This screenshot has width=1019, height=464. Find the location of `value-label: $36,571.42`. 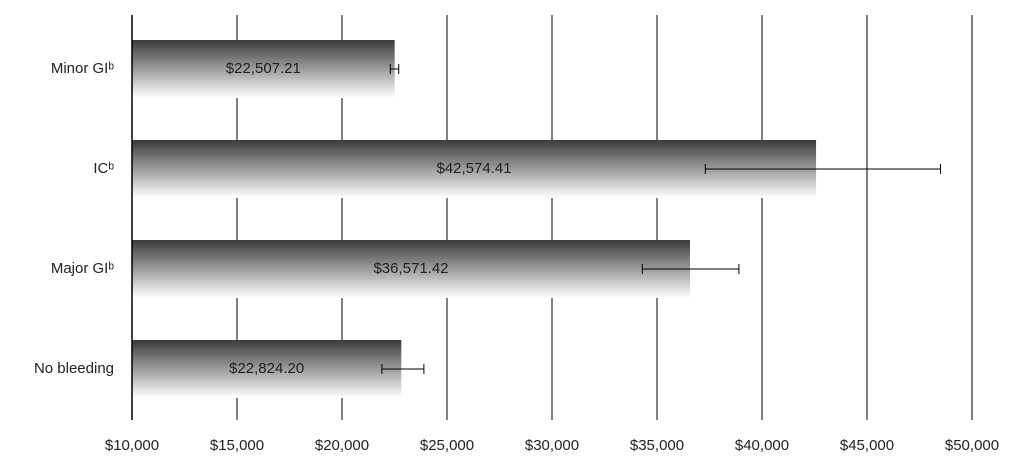

value-label: $36,571.42 is located at coordinates (410, 268).